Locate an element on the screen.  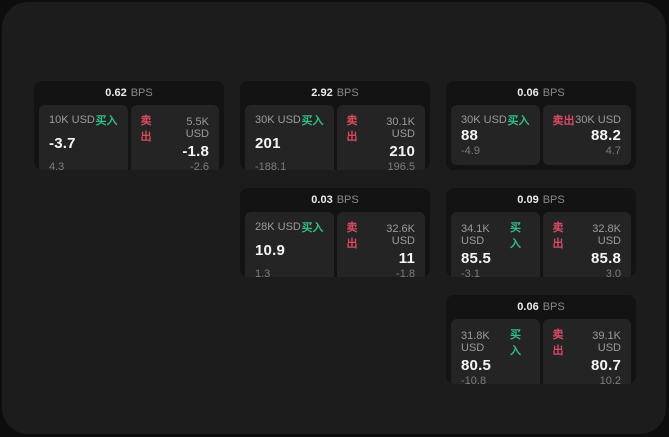
buy-value: -3.7 is located at coordinates (62, 143).